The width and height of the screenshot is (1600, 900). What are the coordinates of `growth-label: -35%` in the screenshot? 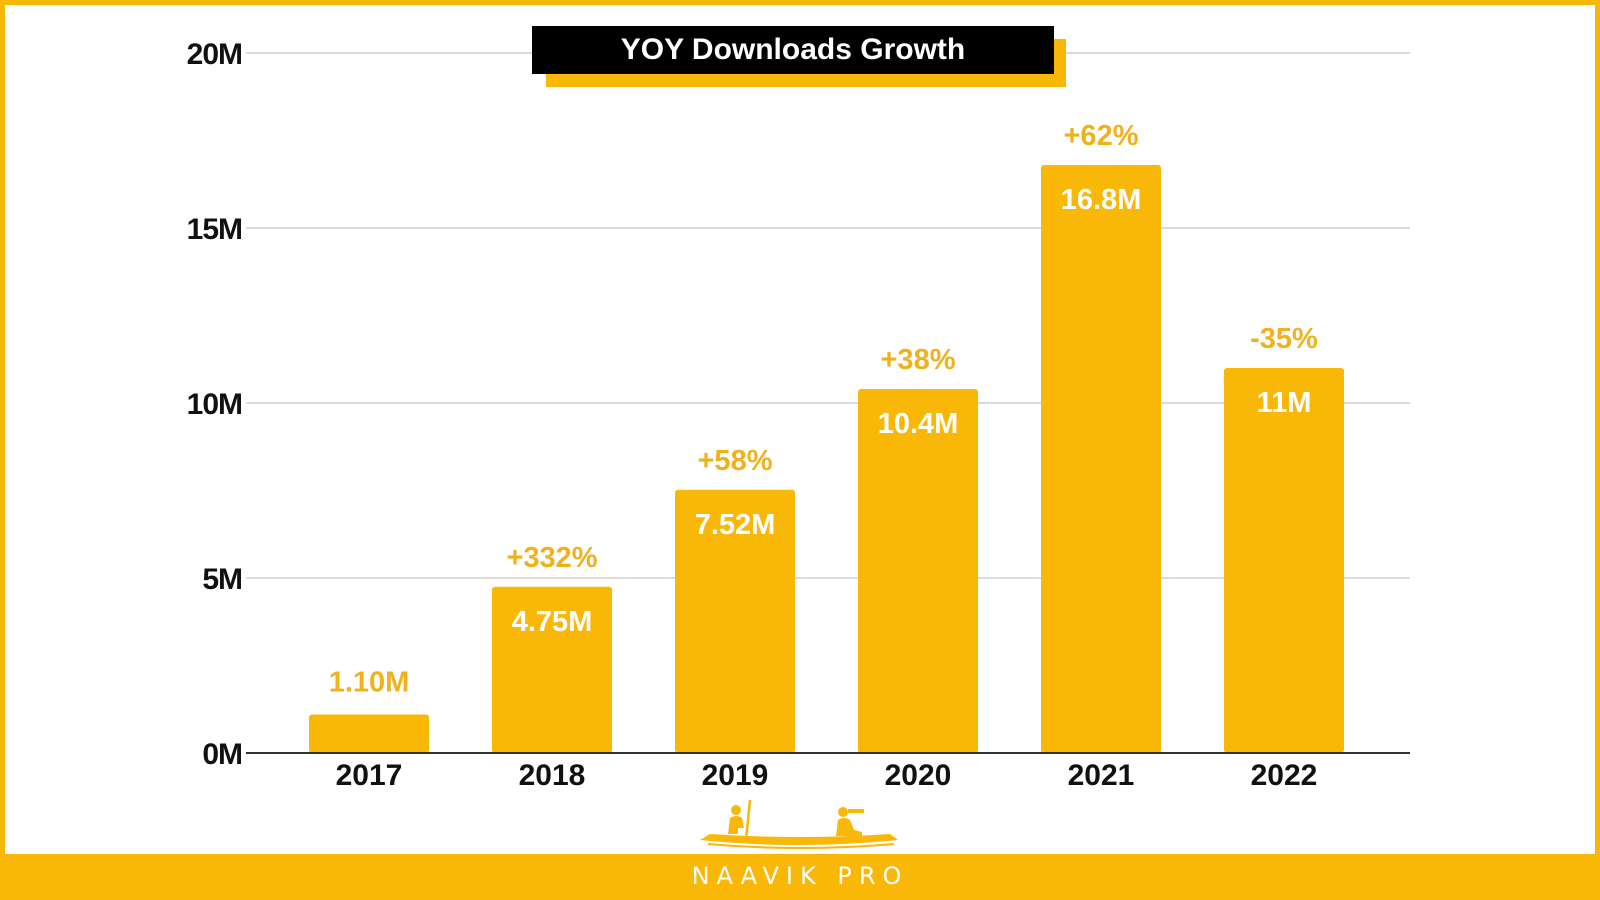 It's located at (1284, 339).